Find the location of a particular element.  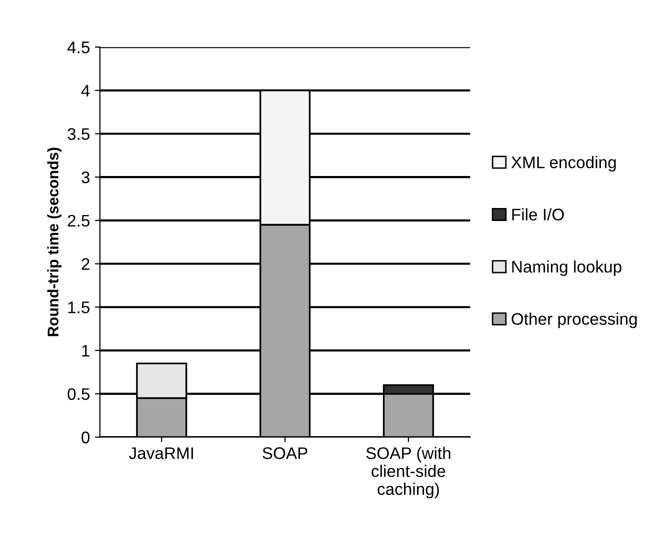

y-tick-label: 1 is located at coordinates (86, 350).